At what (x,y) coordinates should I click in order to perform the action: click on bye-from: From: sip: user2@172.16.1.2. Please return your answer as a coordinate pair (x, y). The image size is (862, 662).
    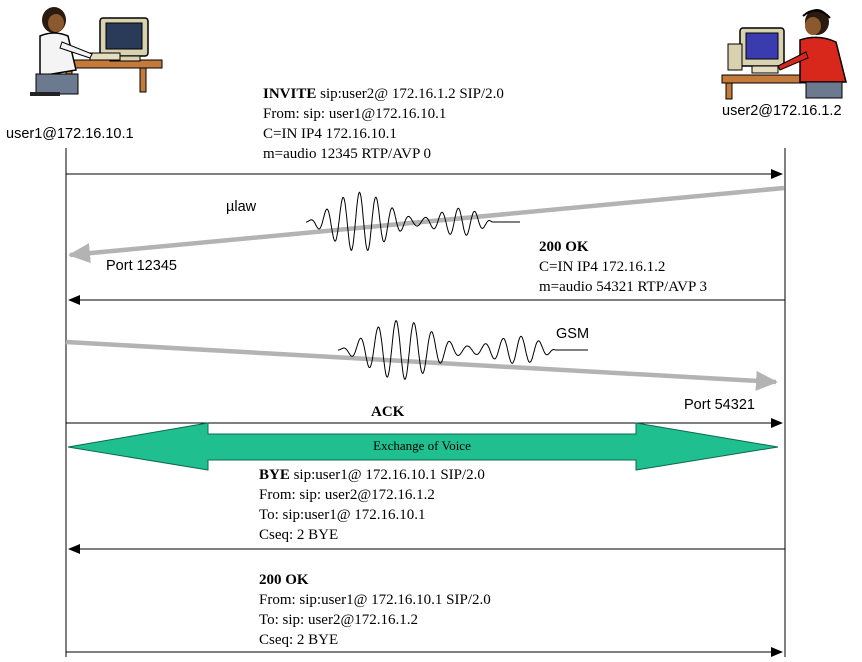
    Looking at the image, I should click on (347, 495).